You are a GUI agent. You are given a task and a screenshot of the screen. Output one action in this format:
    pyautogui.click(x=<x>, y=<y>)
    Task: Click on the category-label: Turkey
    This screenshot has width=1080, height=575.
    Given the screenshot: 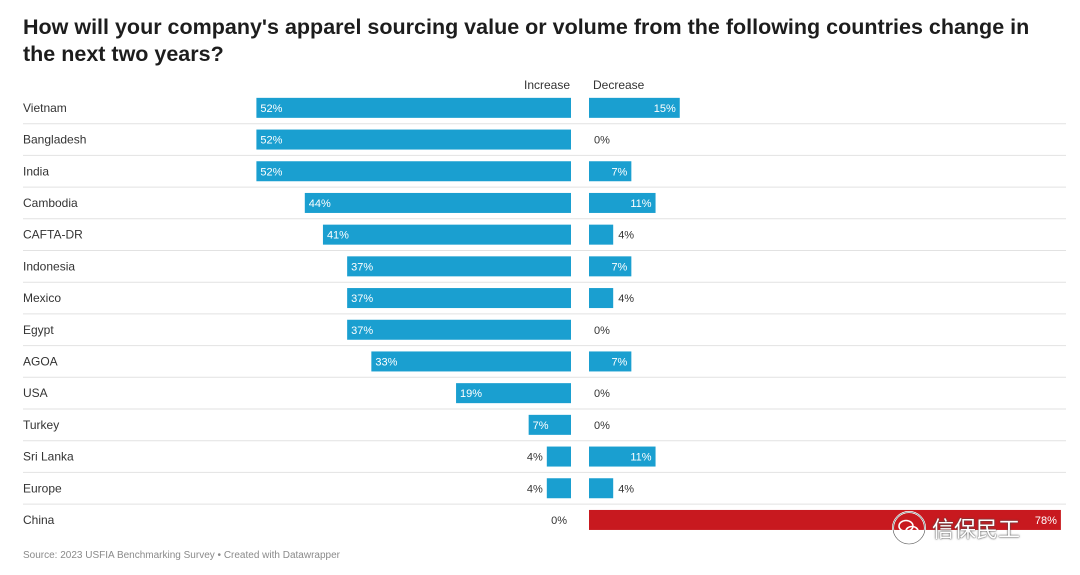 What is the action you would take?
    pyautogui.click(x=41, y=425)
    